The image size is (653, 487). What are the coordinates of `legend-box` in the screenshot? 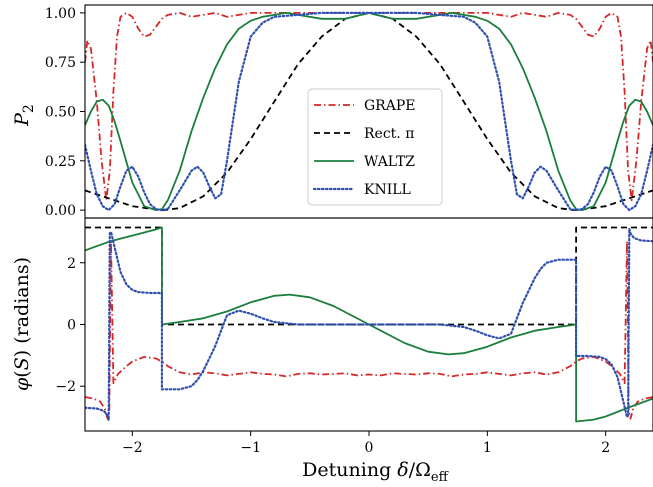 It's located at (375, 147).